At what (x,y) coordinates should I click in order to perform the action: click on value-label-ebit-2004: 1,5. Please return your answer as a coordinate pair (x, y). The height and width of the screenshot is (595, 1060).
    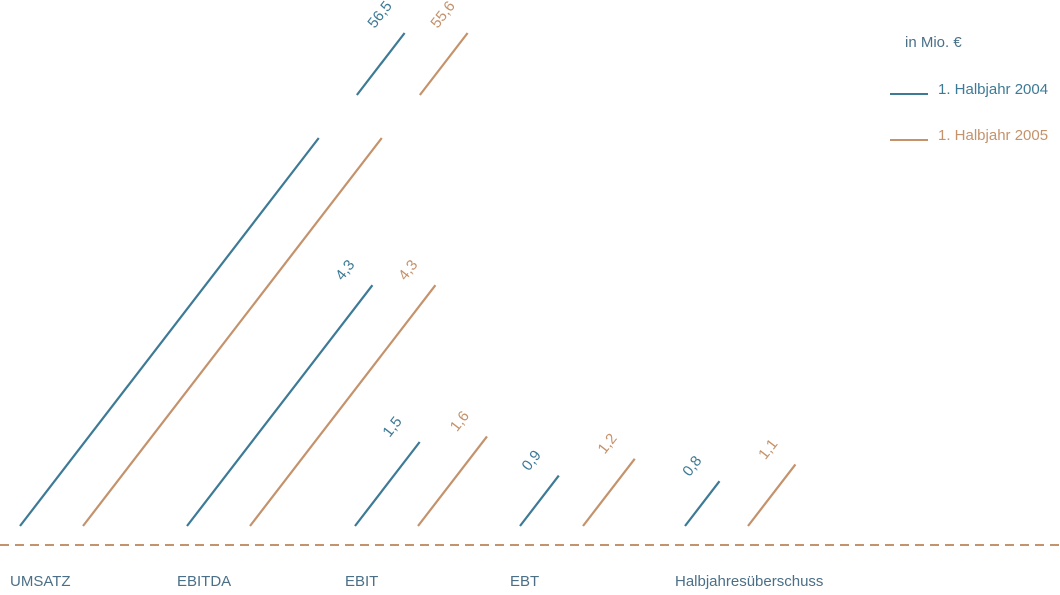
    Looking at the image, I should click on (392, 427).